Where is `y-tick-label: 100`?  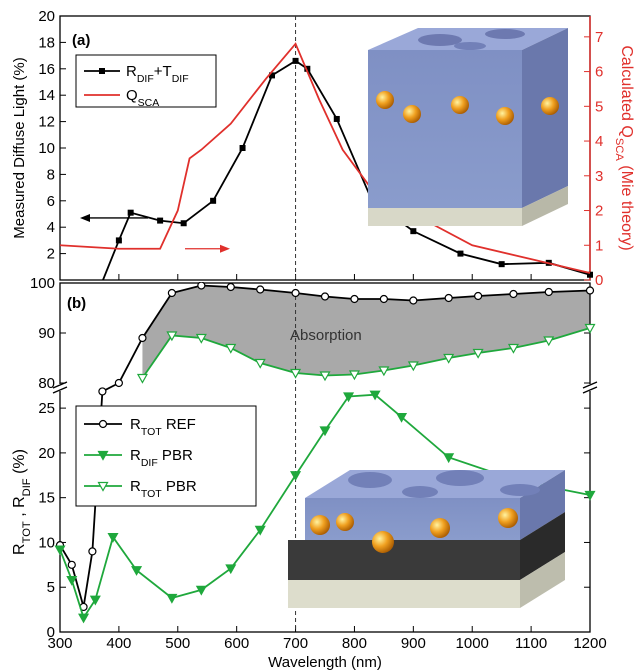
y-tick-label: 100 is located at coordinates (42, 283).